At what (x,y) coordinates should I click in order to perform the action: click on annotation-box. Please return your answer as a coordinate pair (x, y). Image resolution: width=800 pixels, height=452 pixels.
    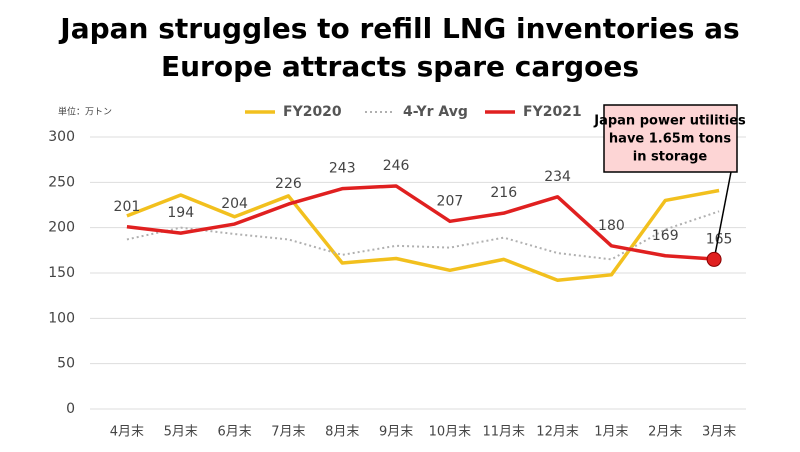
    Looking at the image, I should click on (670, 138).